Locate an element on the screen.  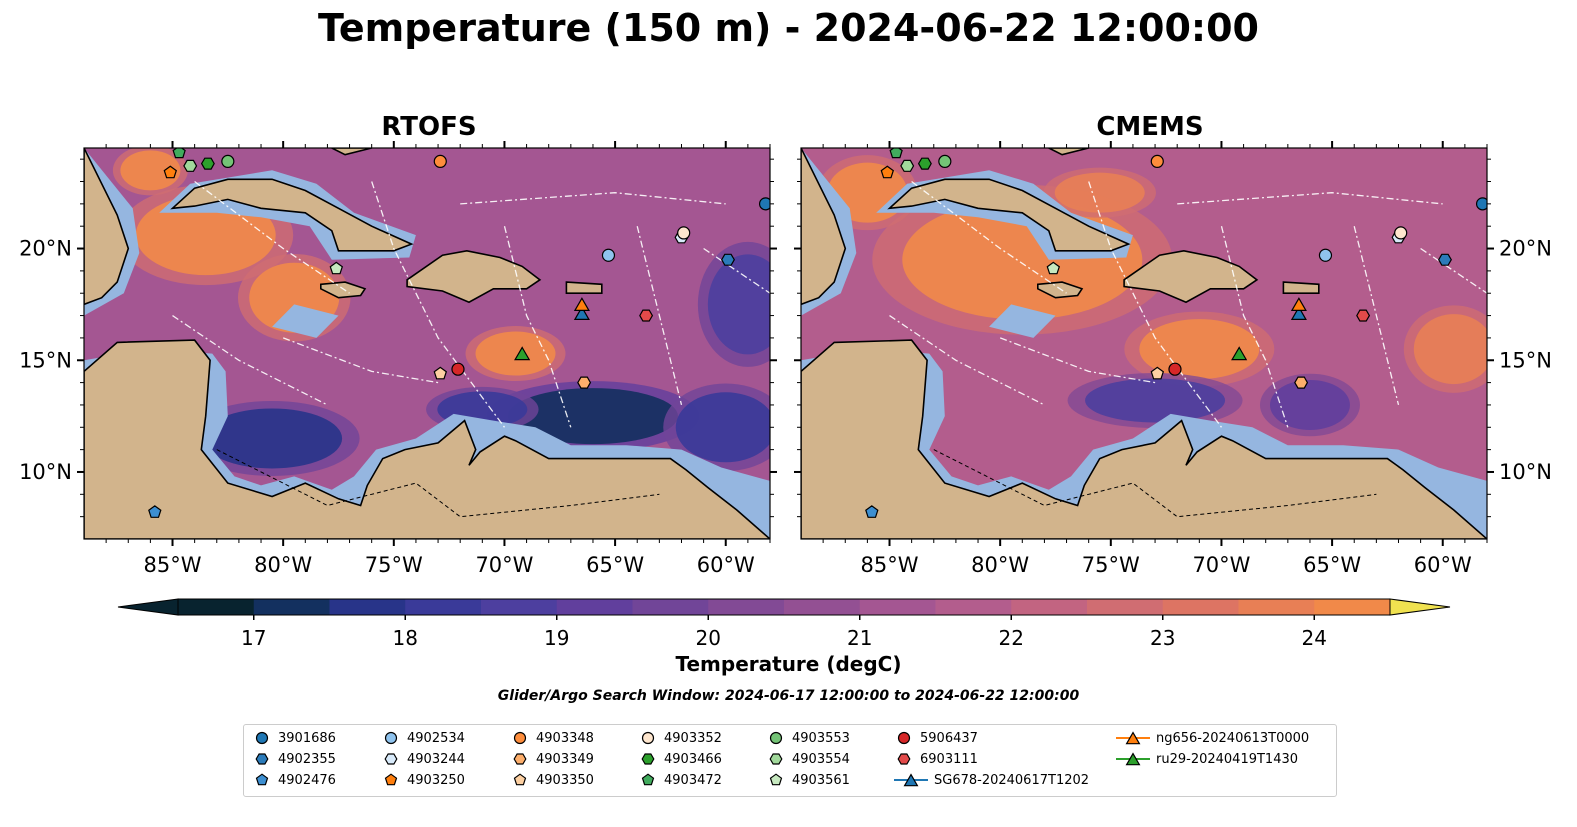
legend-item: 4903244 is located at coordinates (423, 759).